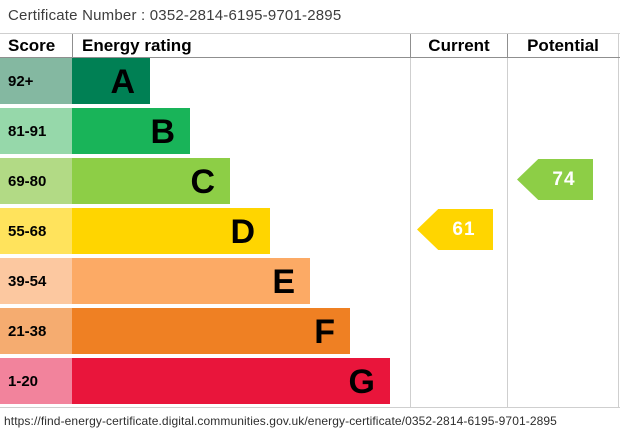 The width and height of the screenshot is (620, 440). What do you see at coordinates (310, 183) in the screenshot?
I see `energy-band-row: 69-80 C` at bounding box center [310, 183].